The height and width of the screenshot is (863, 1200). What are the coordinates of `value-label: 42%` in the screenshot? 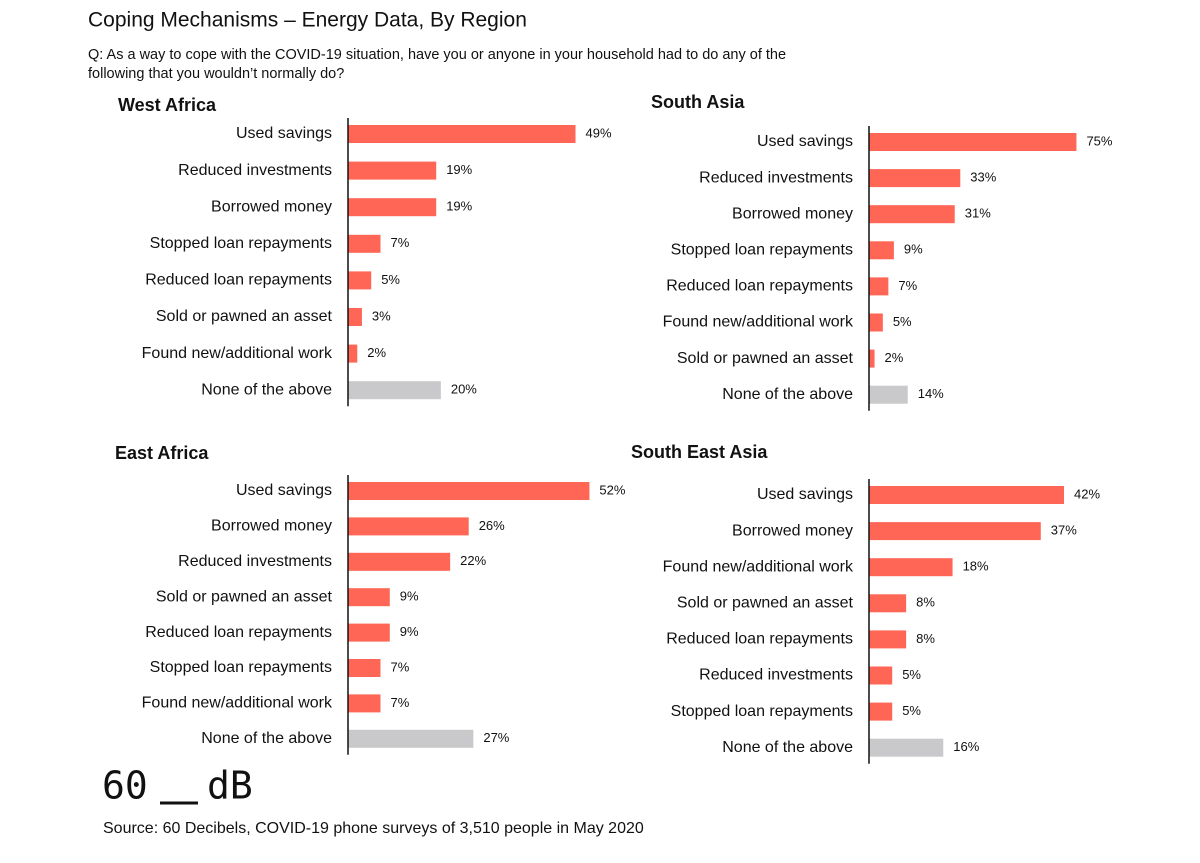 It's located at (1087, 493).